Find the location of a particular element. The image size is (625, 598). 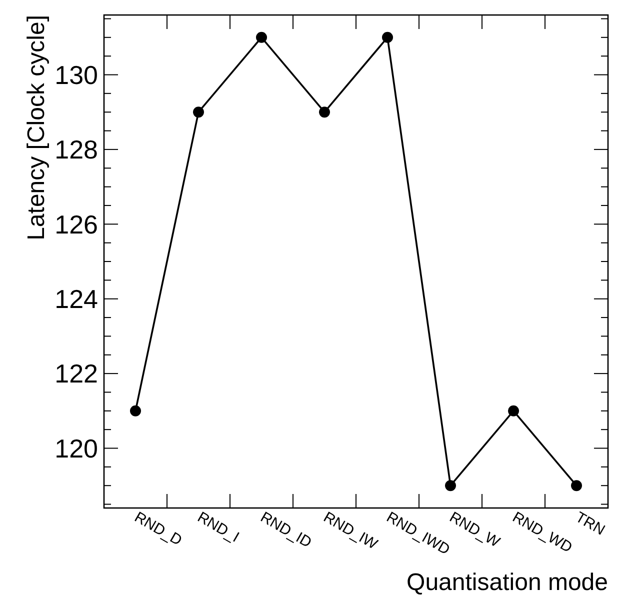

y-tick-label: 124 is located at coordinates (76, 299).